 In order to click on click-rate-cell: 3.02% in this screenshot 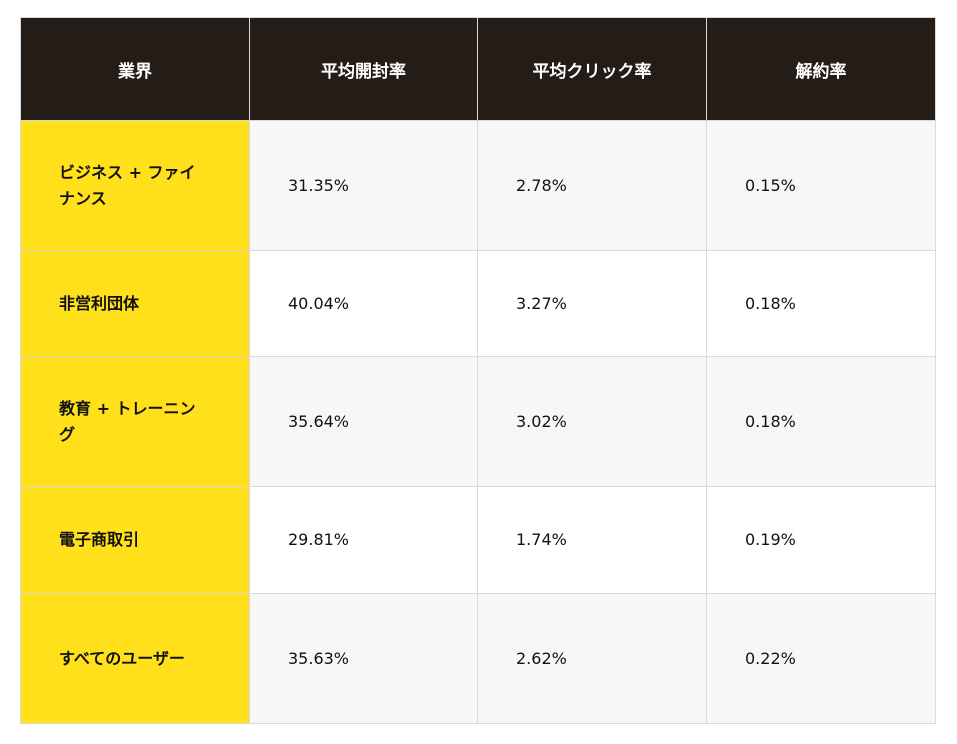, I will do `click(592, 421)`.